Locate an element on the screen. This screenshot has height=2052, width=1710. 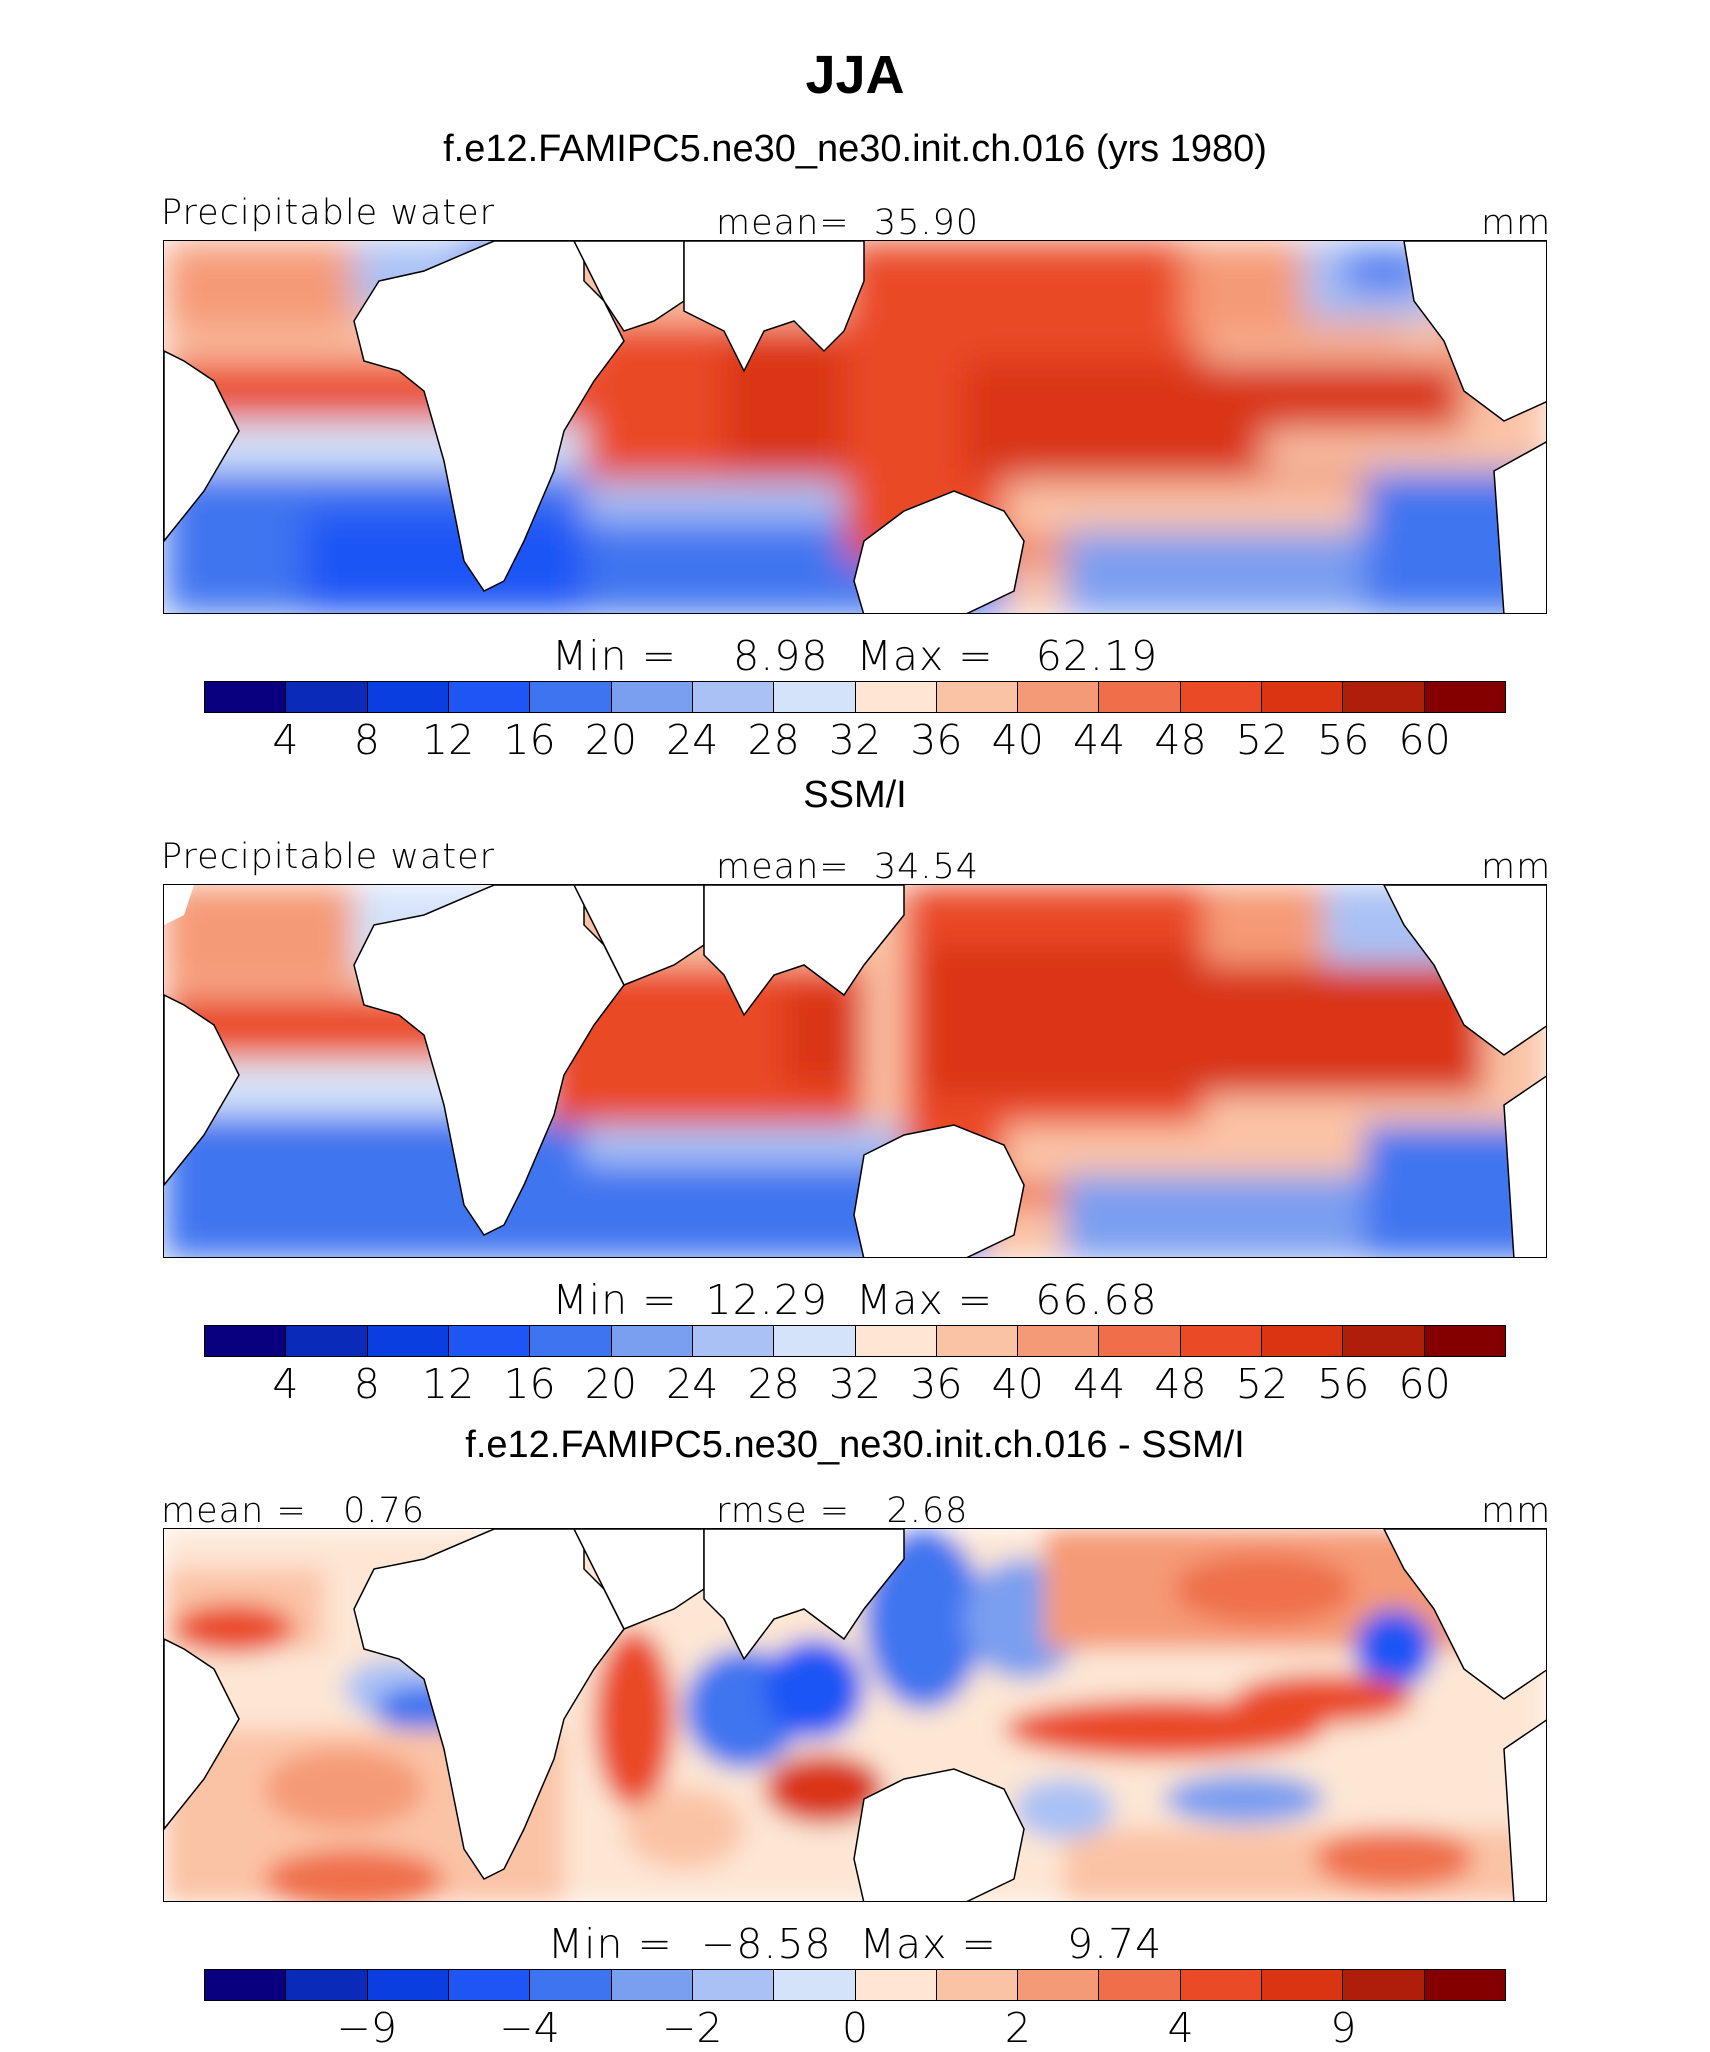
panel-1-colorbar is located at coordinates (855, 697).